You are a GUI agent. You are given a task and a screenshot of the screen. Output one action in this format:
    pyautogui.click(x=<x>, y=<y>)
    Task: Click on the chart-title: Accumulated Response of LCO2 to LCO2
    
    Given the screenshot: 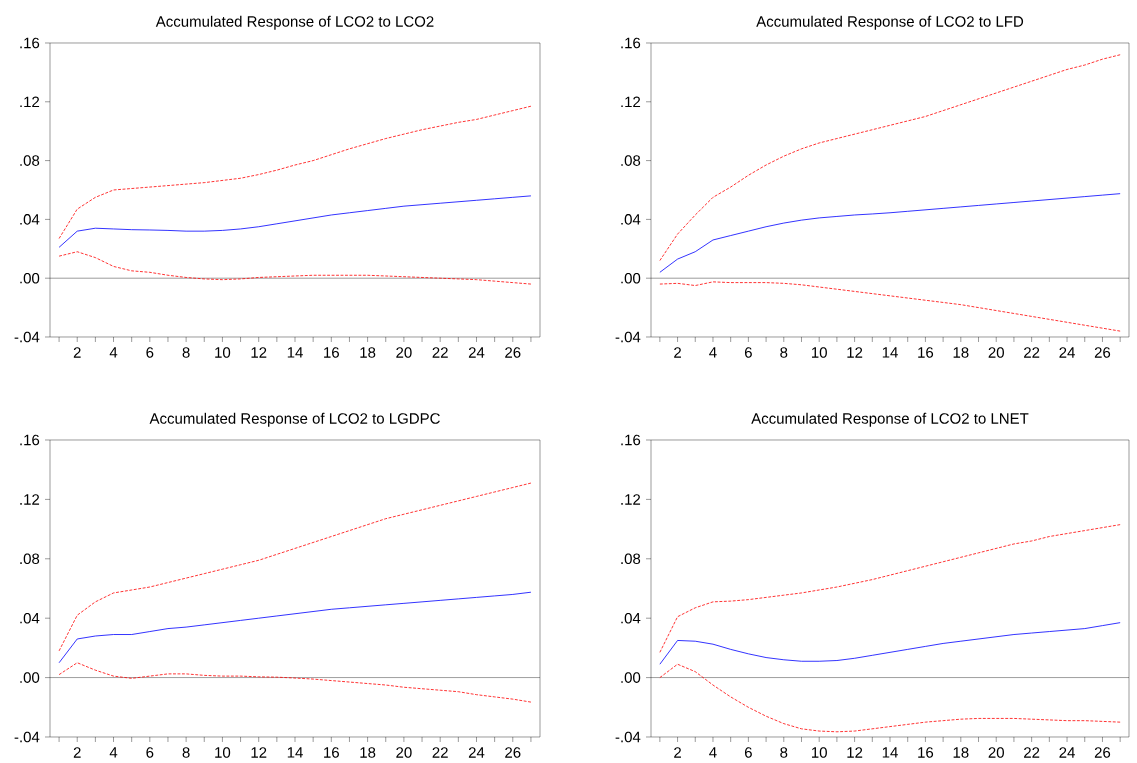 What is the action you would take?
    pyautogui.click(x=294, y=22)
    